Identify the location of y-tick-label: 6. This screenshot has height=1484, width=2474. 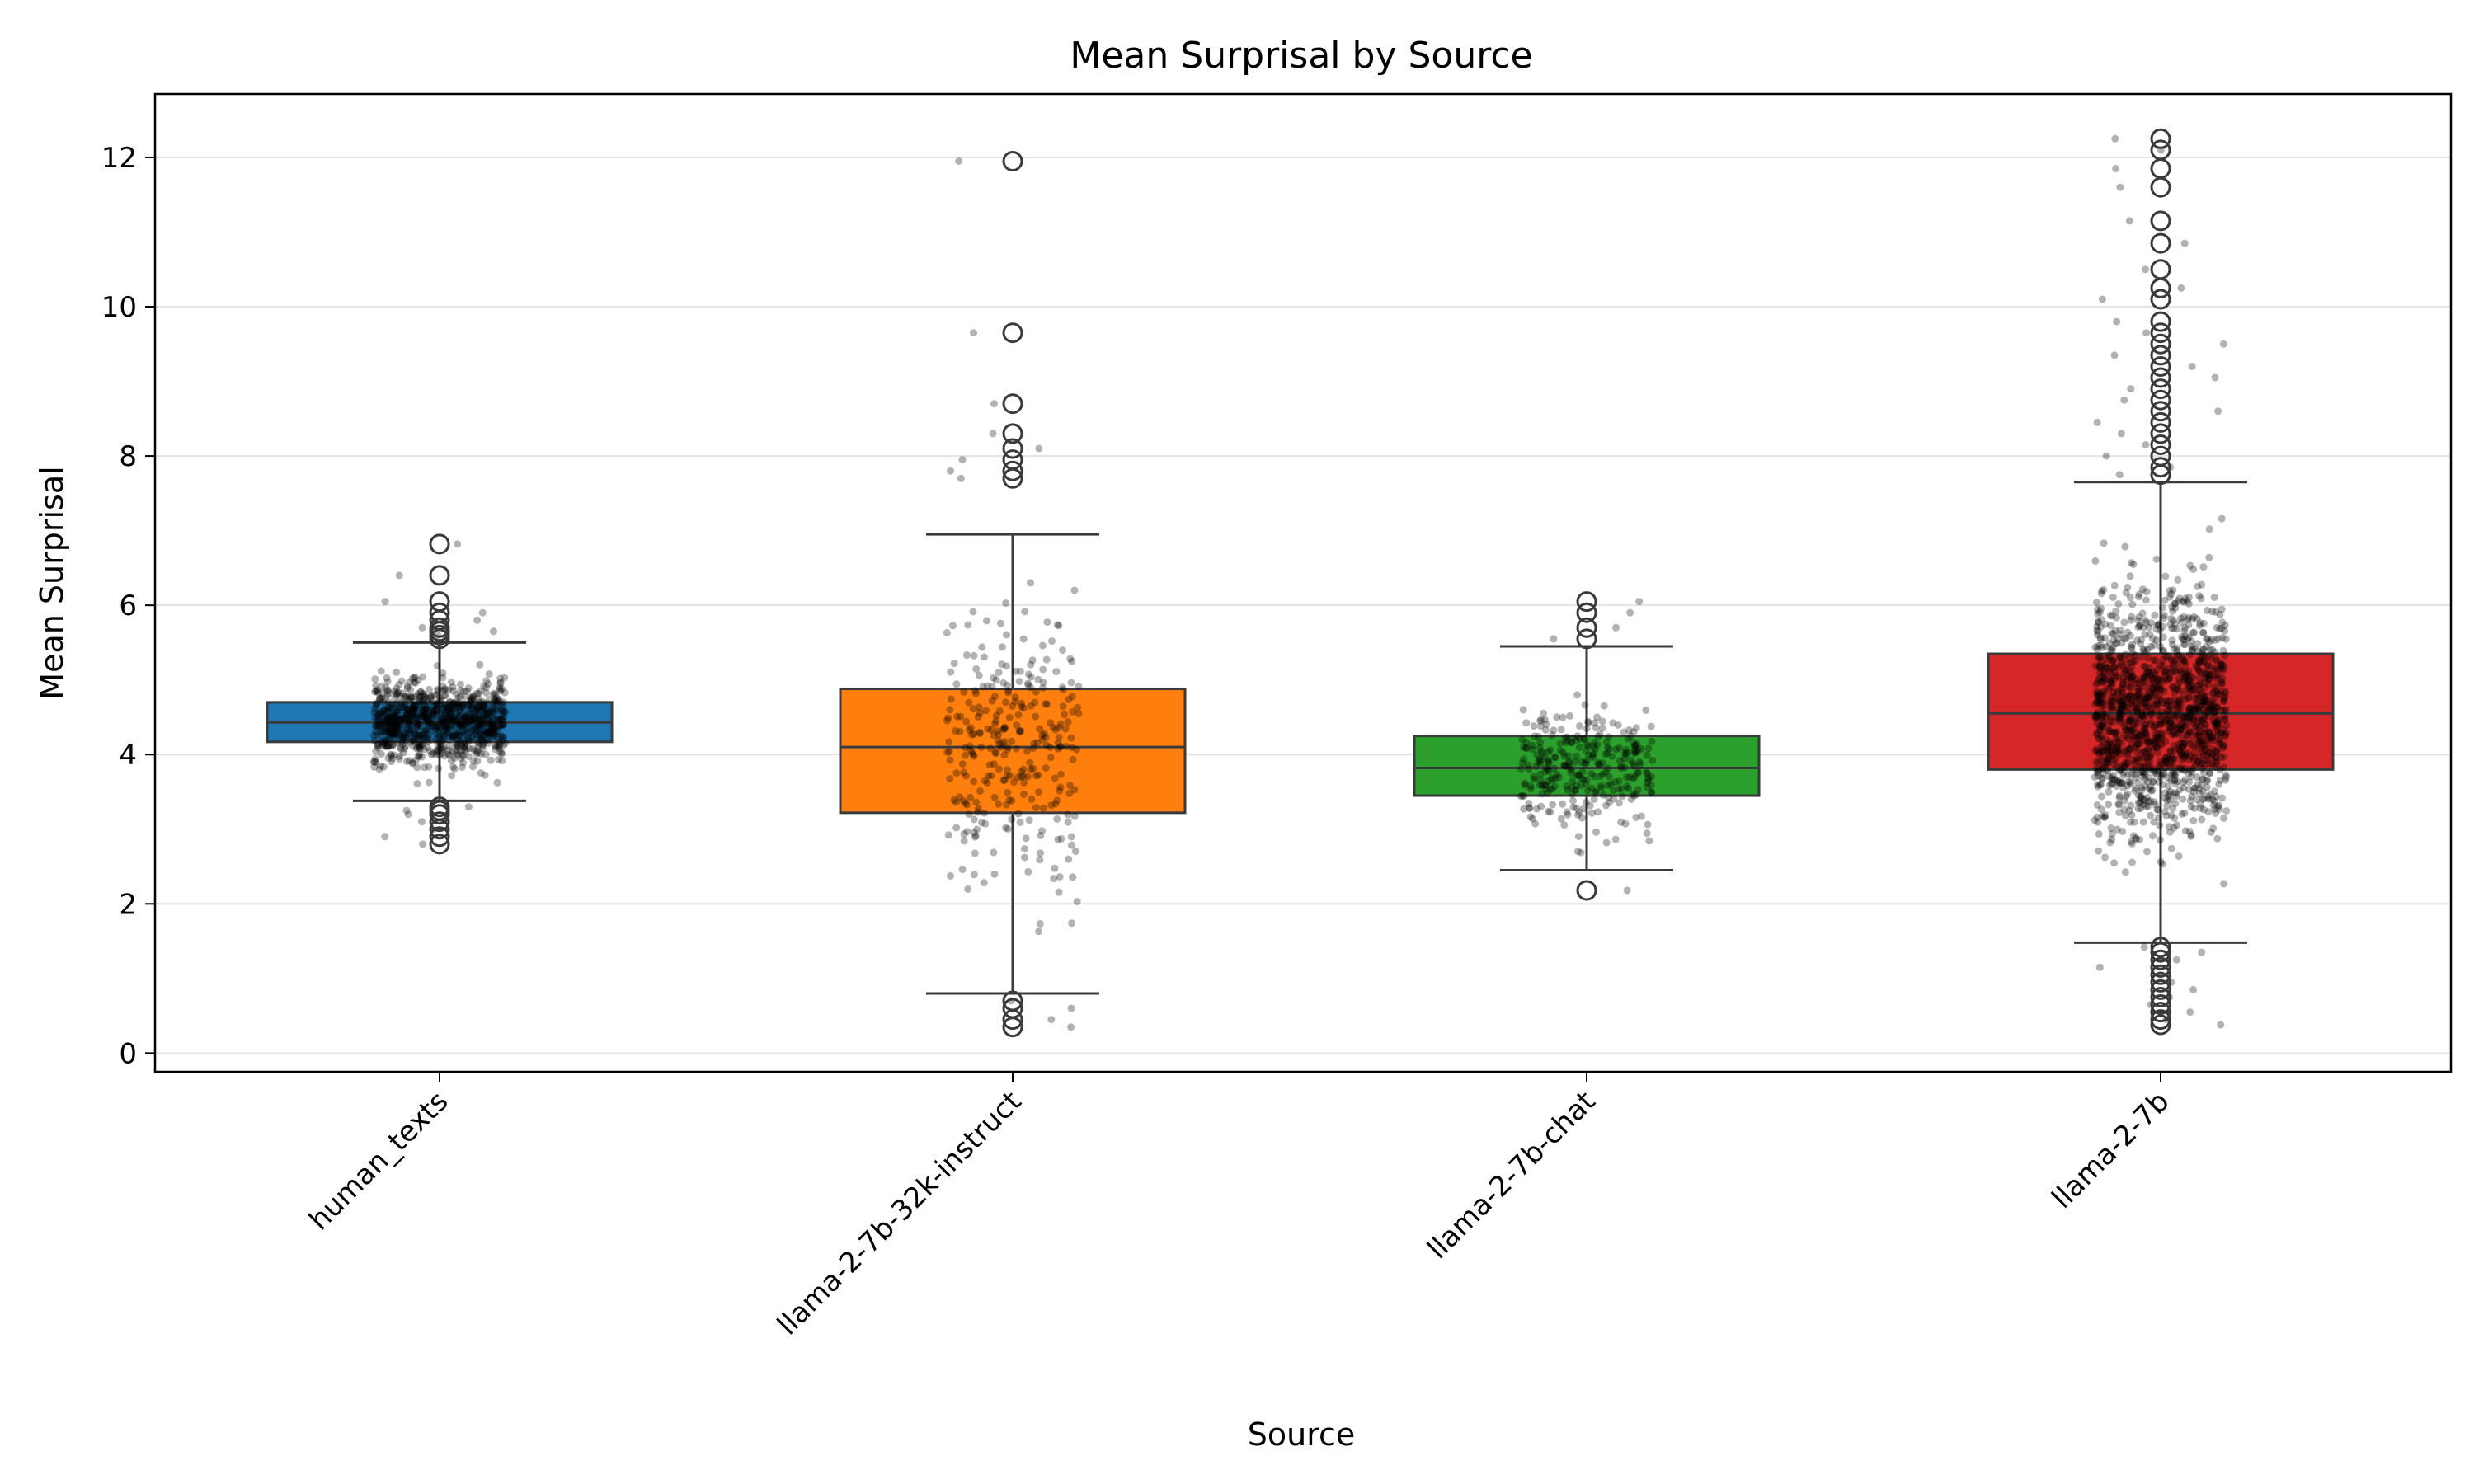
(128, 605).